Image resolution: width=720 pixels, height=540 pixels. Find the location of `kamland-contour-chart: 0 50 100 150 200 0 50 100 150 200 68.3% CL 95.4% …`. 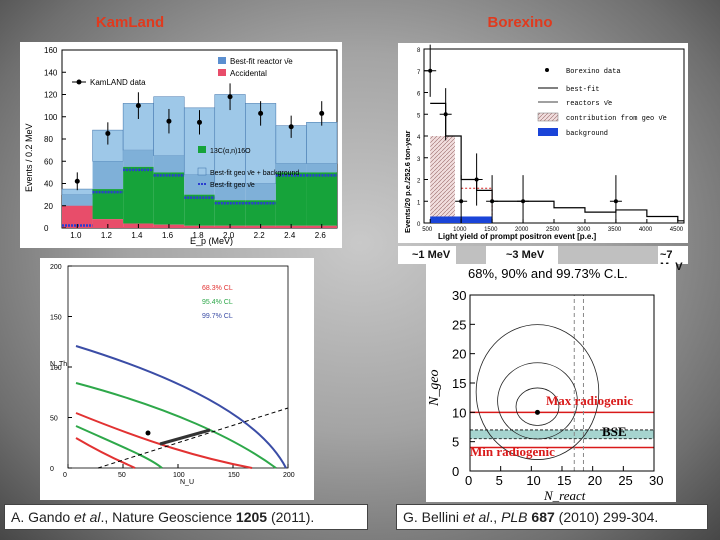

kamland-contour-chart: 0 50 100 150 200 0 50 100 150 200 68.3% CL 95.4% … is located at coordinates (172, 375).